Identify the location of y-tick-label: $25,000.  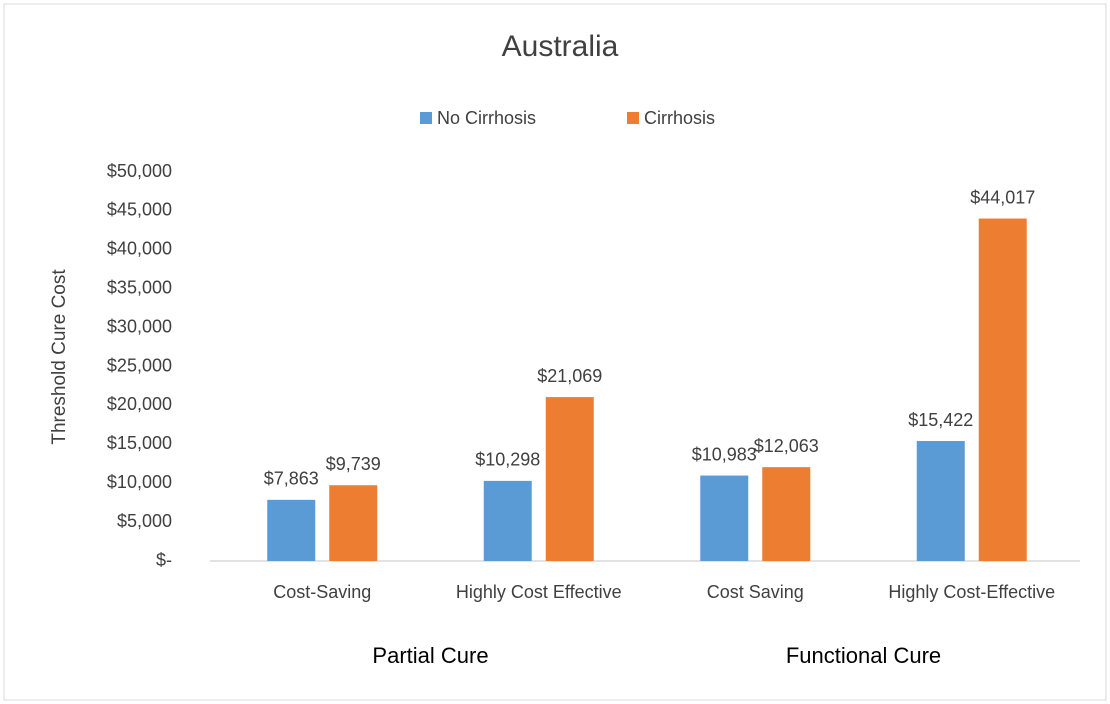
(139, 365).